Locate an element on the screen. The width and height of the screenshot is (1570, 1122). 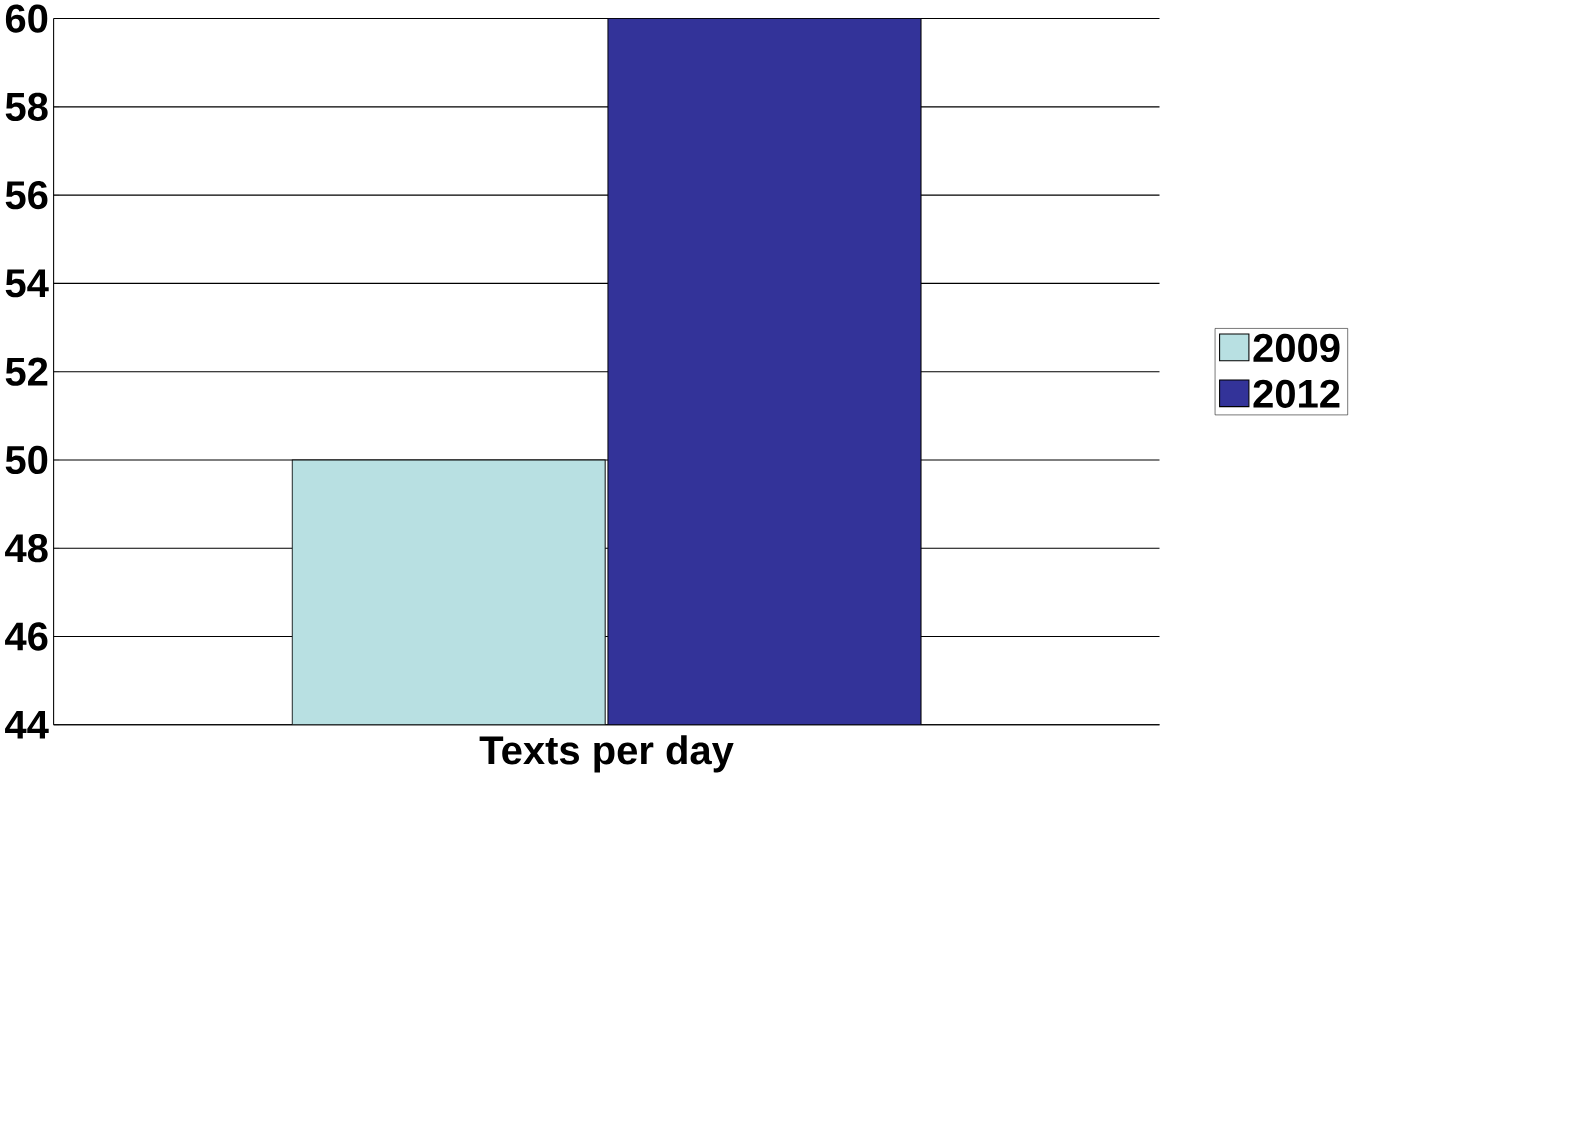
y-tick-label: 48 is located at coordinates (26, 548).